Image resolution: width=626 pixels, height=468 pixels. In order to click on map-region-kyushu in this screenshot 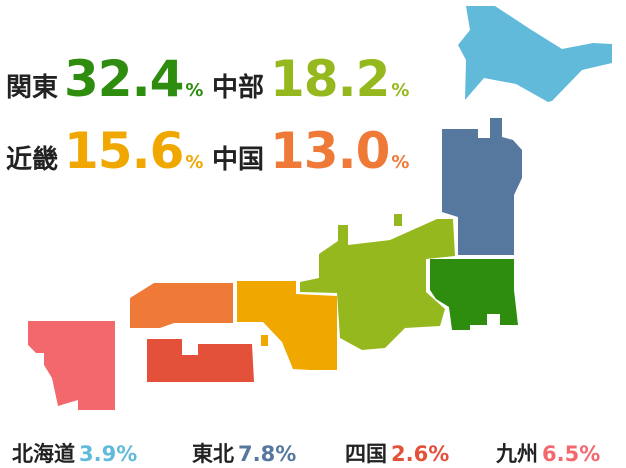, I will do `click(71, 365)`.